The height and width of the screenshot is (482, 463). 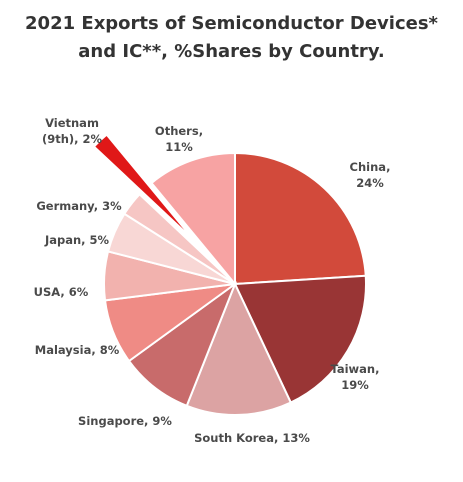 I want to click on pie-slice-others, so click(x=193, y=219).